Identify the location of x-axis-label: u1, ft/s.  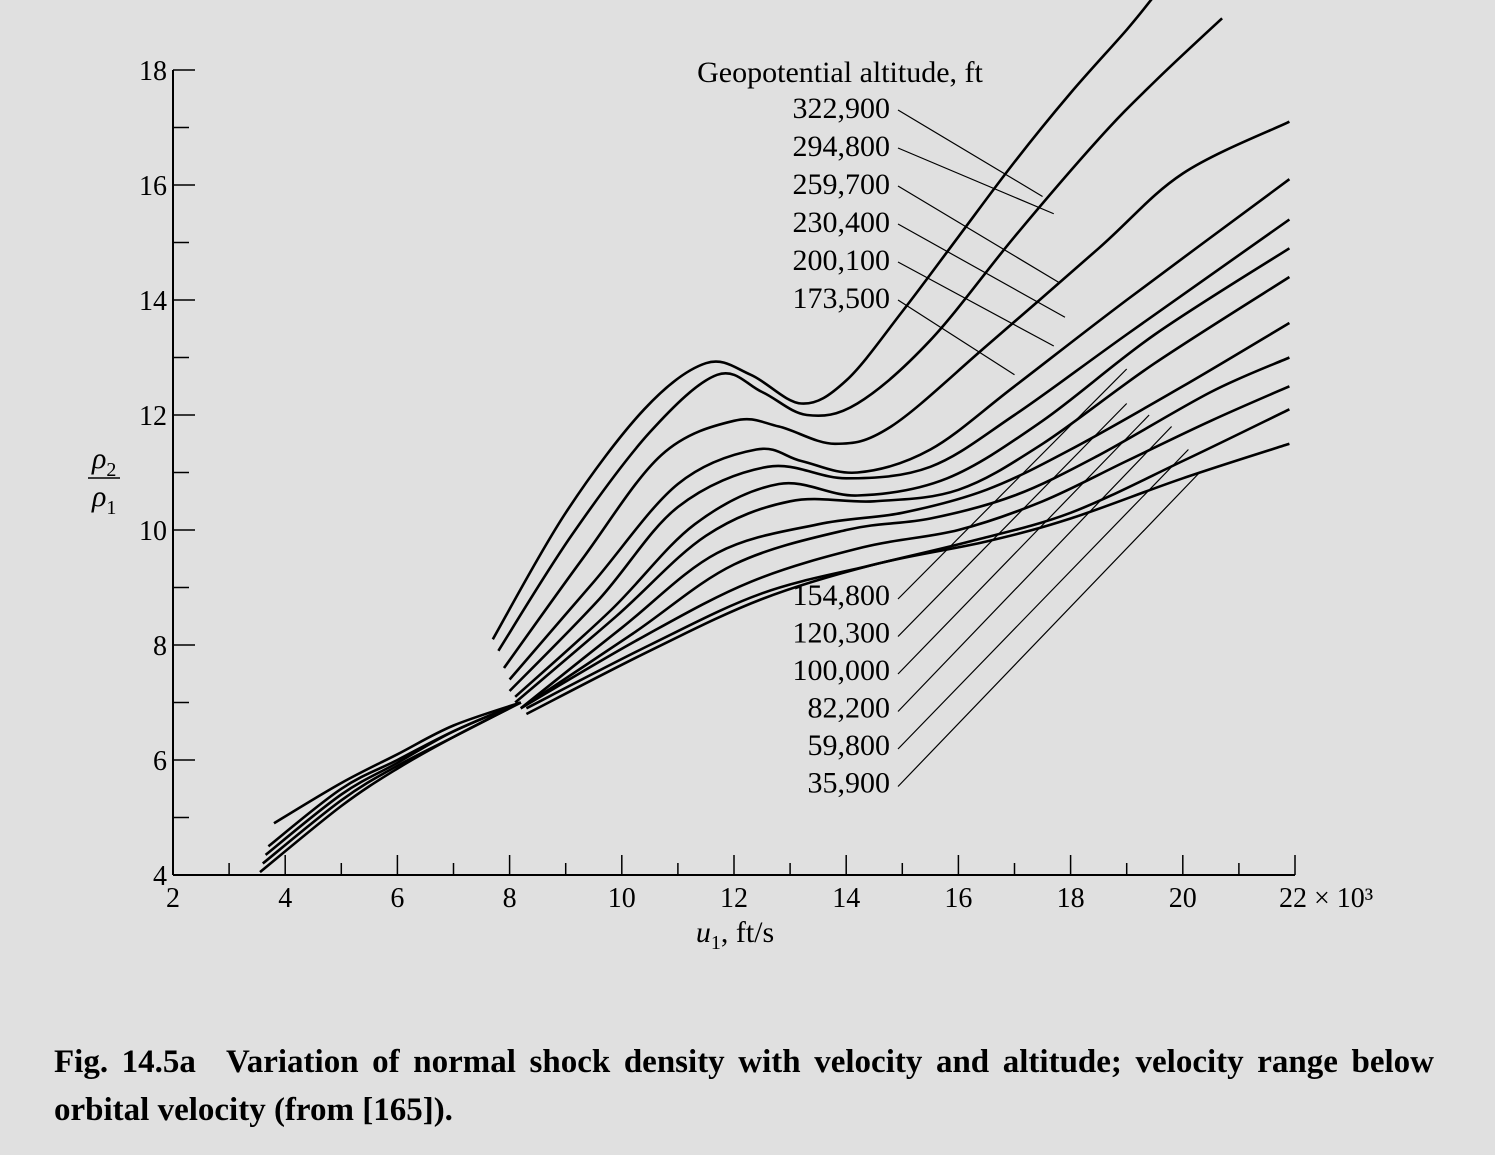
(735, 935).